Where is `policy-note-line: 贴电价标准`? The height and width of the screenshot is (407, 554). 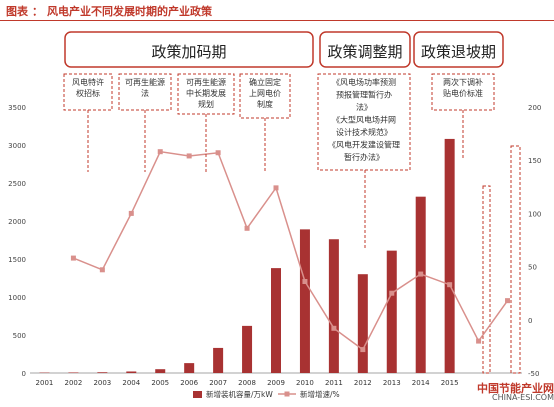 policy-note-line: 贴电价标准 is located at coordinates (463, 93).